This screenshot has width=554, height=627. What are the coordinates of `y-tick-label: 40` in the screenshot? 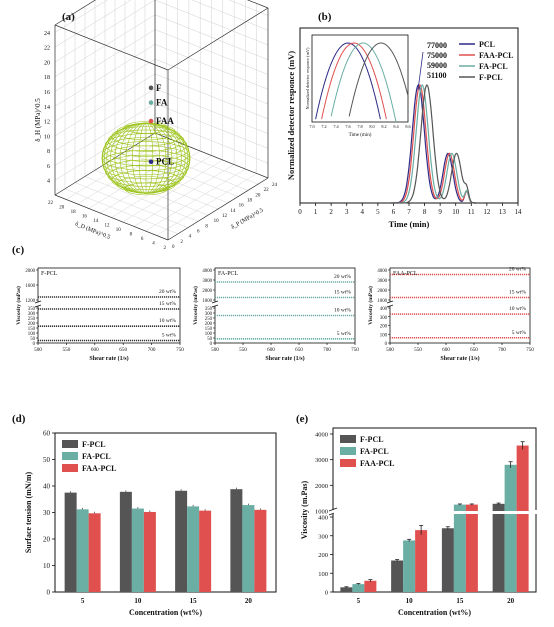 It's located at (47, 487).